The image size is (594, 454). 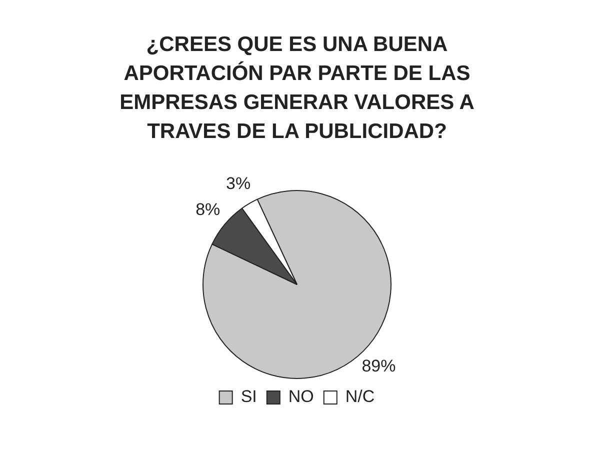 I want to click on data-label: 89%, so click(x=379, y=366).